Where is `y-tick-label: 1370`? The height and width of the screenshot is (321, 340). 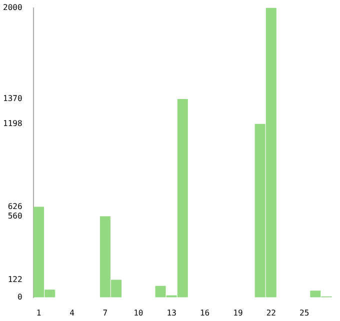
y-tick-label: 1370 is located at coordinates (12, 99).